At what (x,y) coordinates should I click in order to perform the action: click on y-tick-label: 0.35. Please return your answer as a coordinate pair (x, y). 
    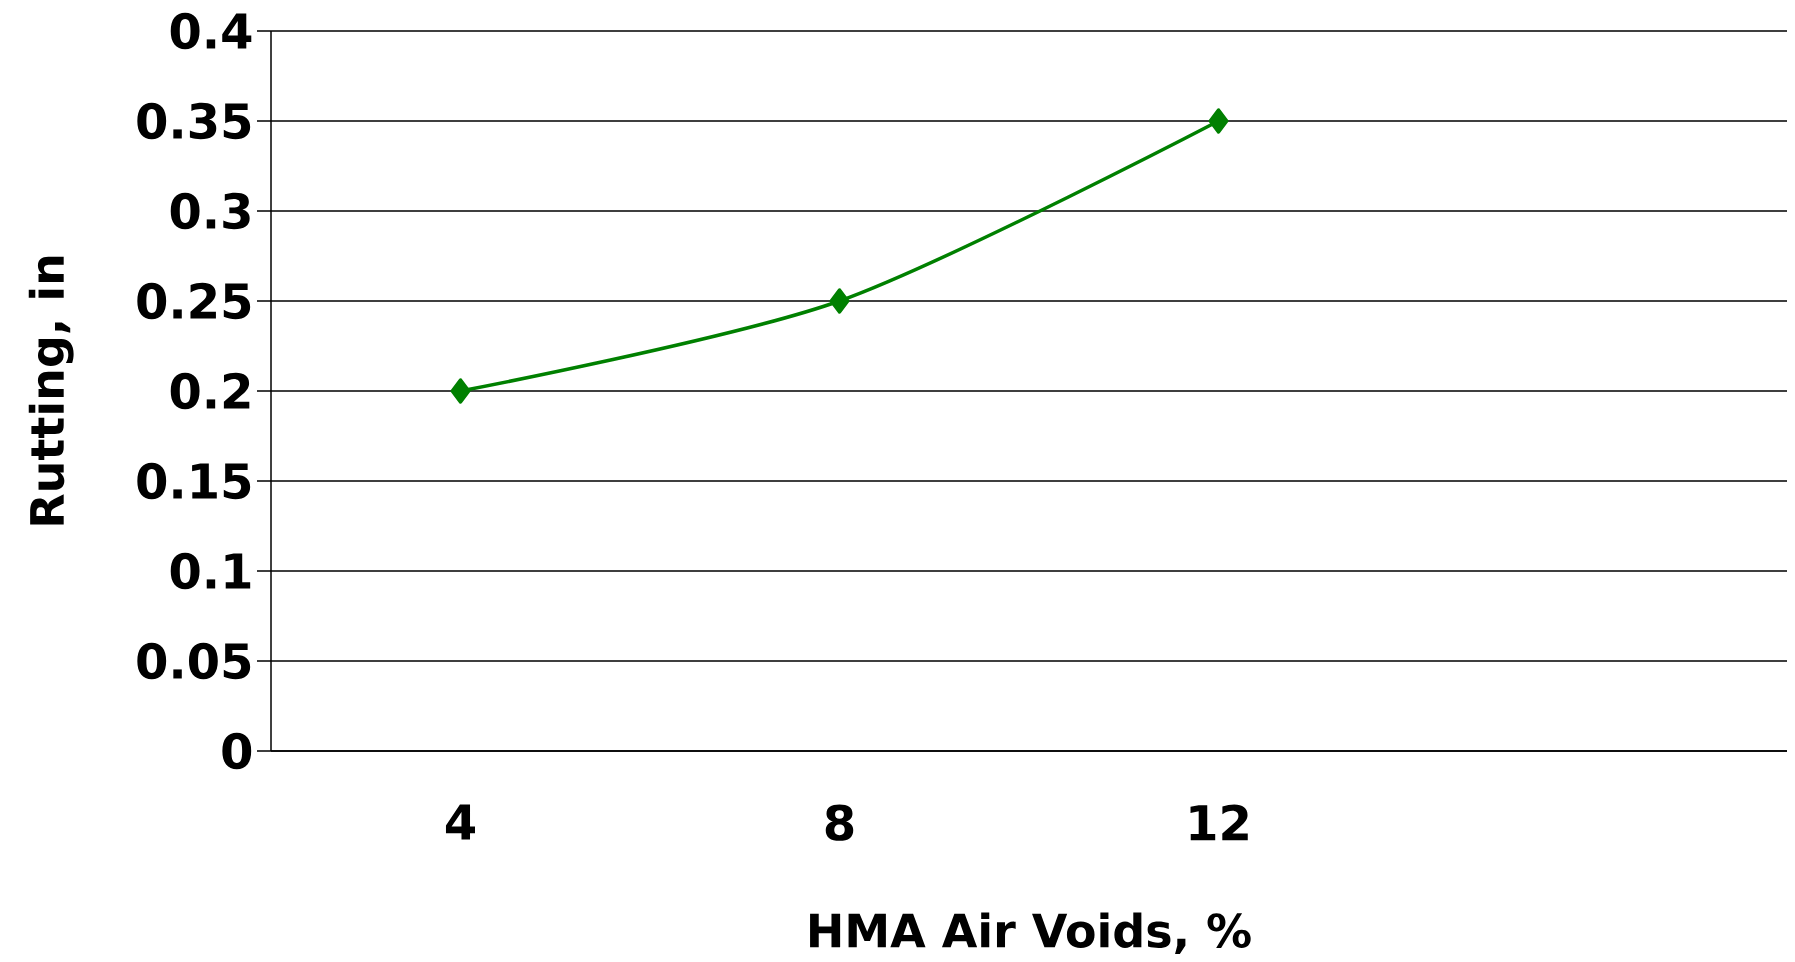
    Looking at the image, I should click on (194, 121).